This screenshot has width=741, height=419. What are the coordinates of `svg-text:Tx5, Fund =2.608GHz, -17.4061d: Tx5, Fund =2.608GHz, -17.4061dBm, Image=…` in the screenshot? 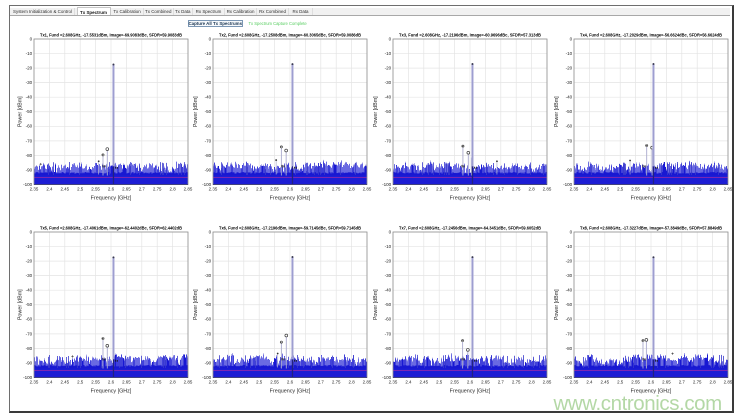 It's located at (111, 227).